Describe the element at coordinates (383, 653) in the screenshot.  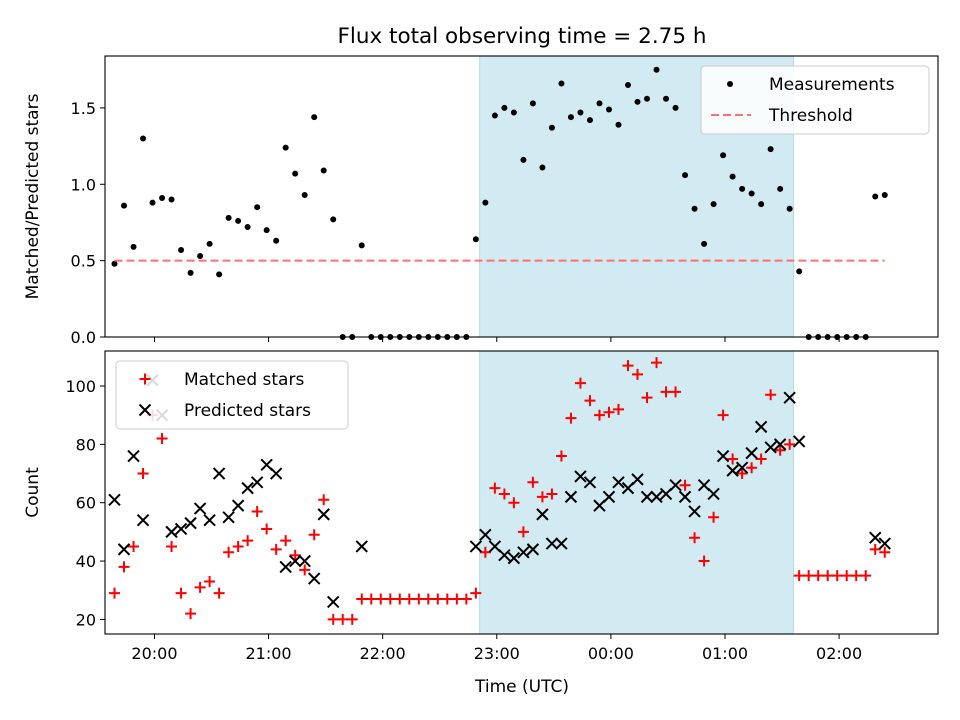
I see `x-tick-label: 22:00` at that location.